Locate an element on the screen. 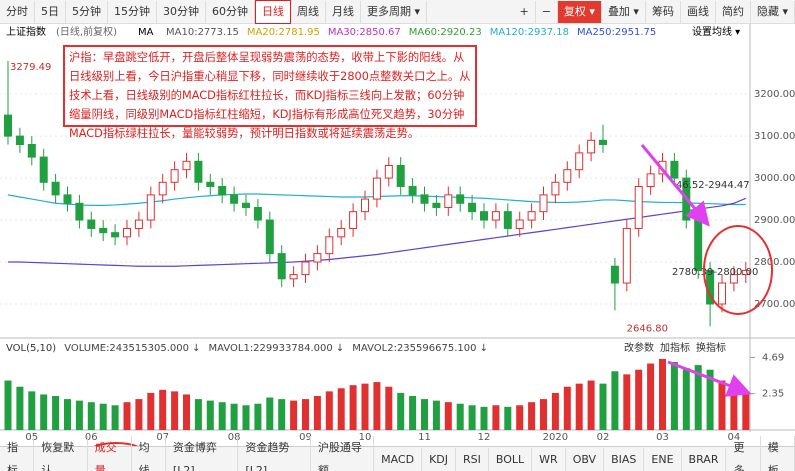 This screenshot has height=471, width=795. period-button: 月线 is located at coordinates (343, 11).